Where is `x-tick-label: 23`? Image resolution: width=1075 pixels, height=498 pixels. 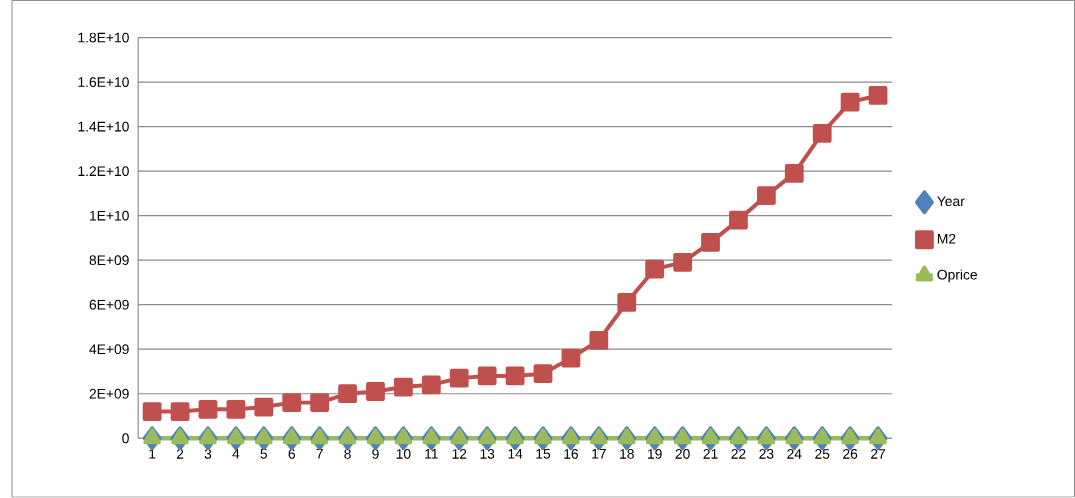
x-tick-label: 23 is located at coordinates (766, 454).